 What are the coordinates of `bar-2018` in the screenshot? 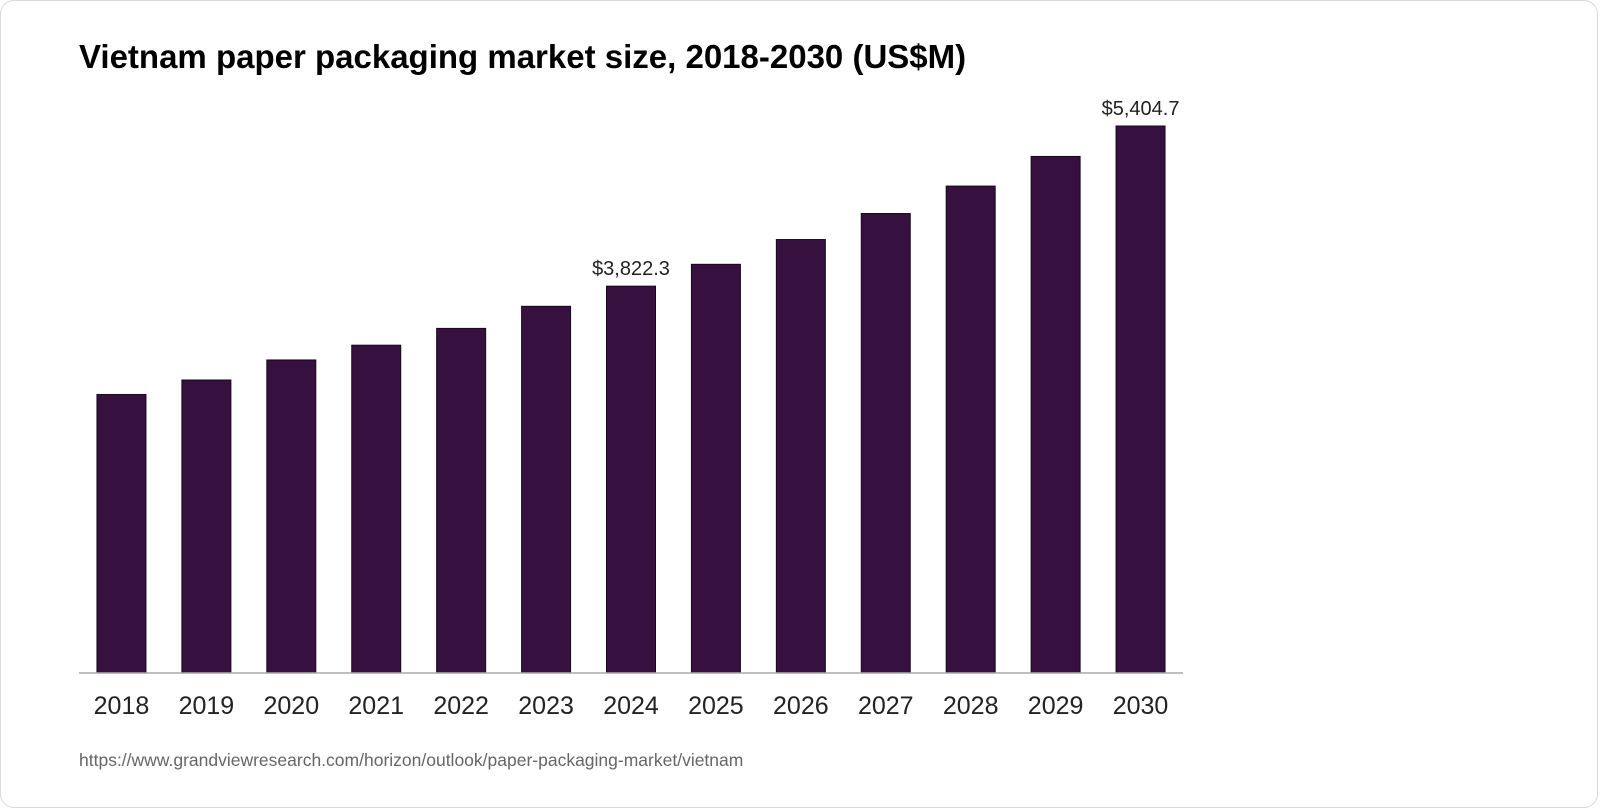 It's located at (121, 533).